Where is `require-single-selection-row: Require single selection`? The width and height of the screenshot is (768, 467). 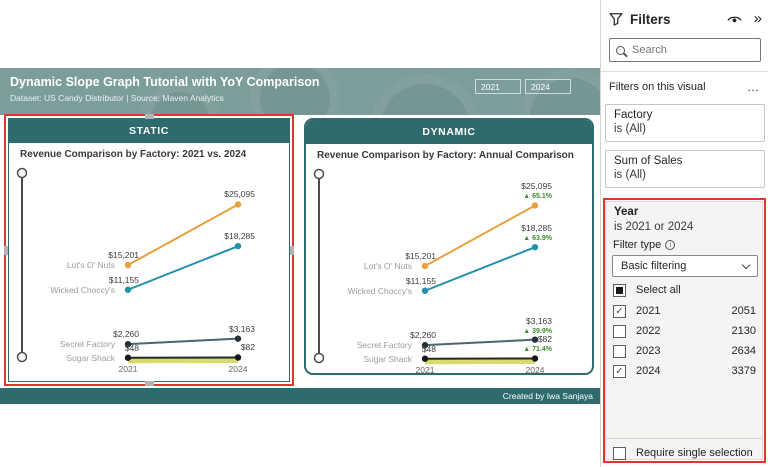
require-single-selection-row: Require single selection is located at coordinates (684, 453).